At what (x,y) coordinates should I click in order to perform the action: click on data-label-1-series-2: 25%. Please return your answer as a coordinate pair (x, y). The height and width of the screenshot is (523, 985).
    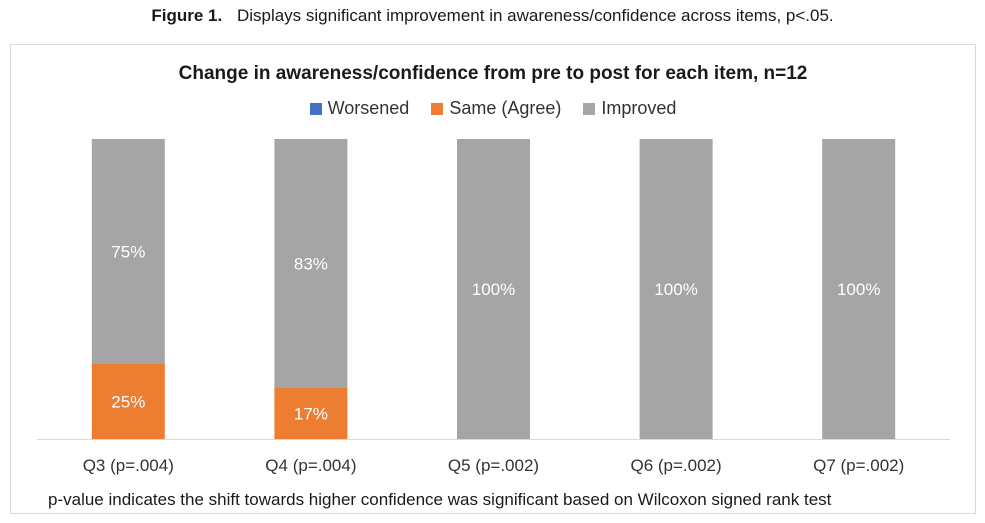
    Looking at the image, I should click on (128, 402).